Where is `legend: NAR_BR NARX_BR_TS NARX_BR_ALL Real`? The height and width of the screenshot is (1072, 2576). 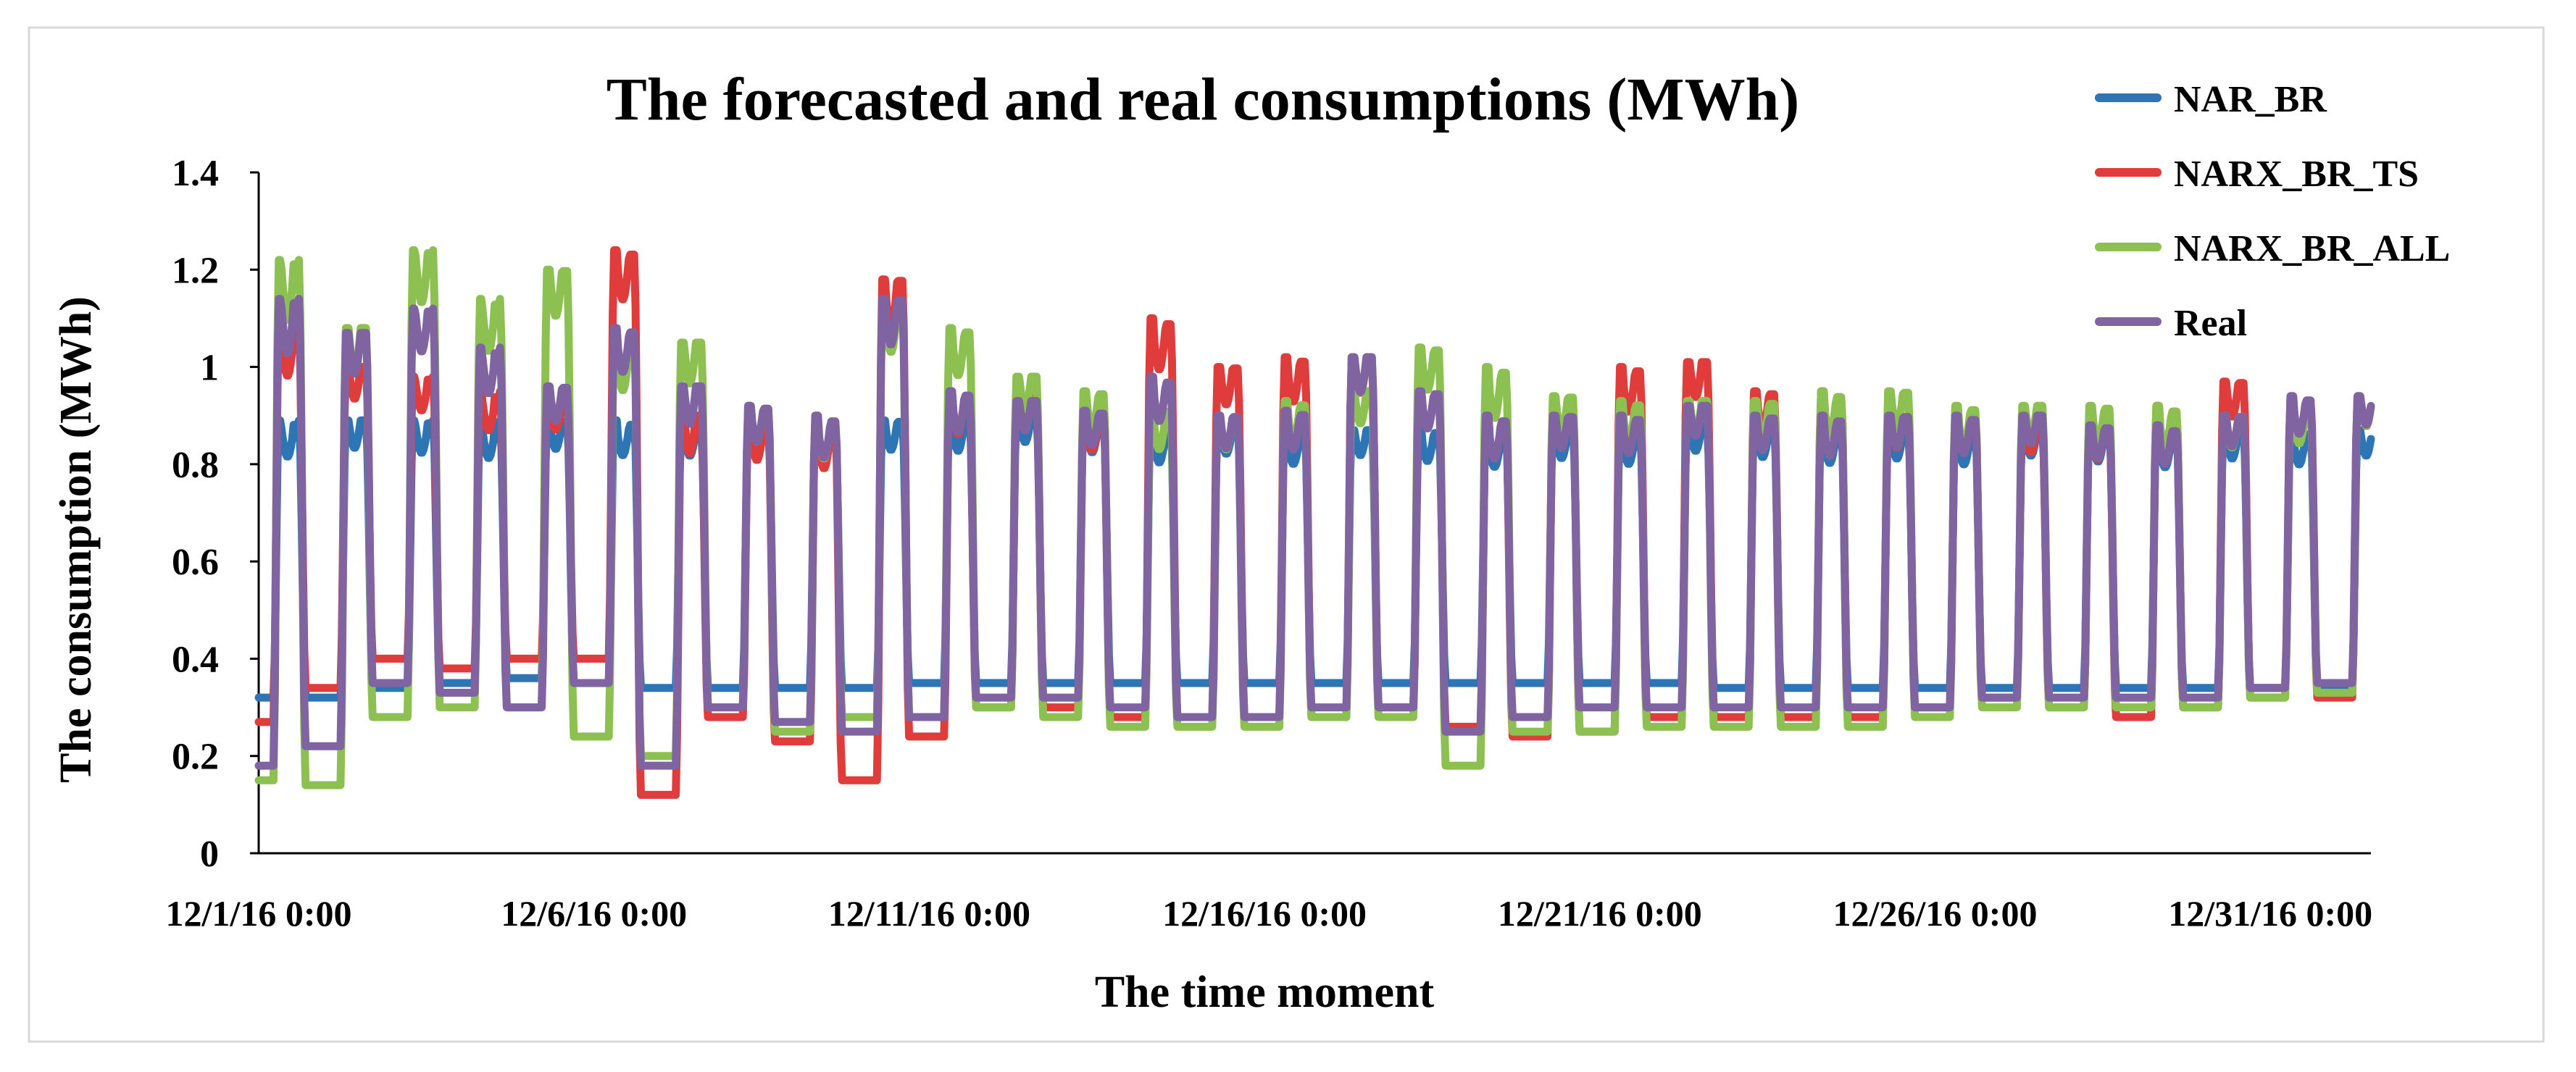
legend: NAR_BR NARX_BR_TS NARX_BR_ALL Real is located at coordinates (2272, 212).